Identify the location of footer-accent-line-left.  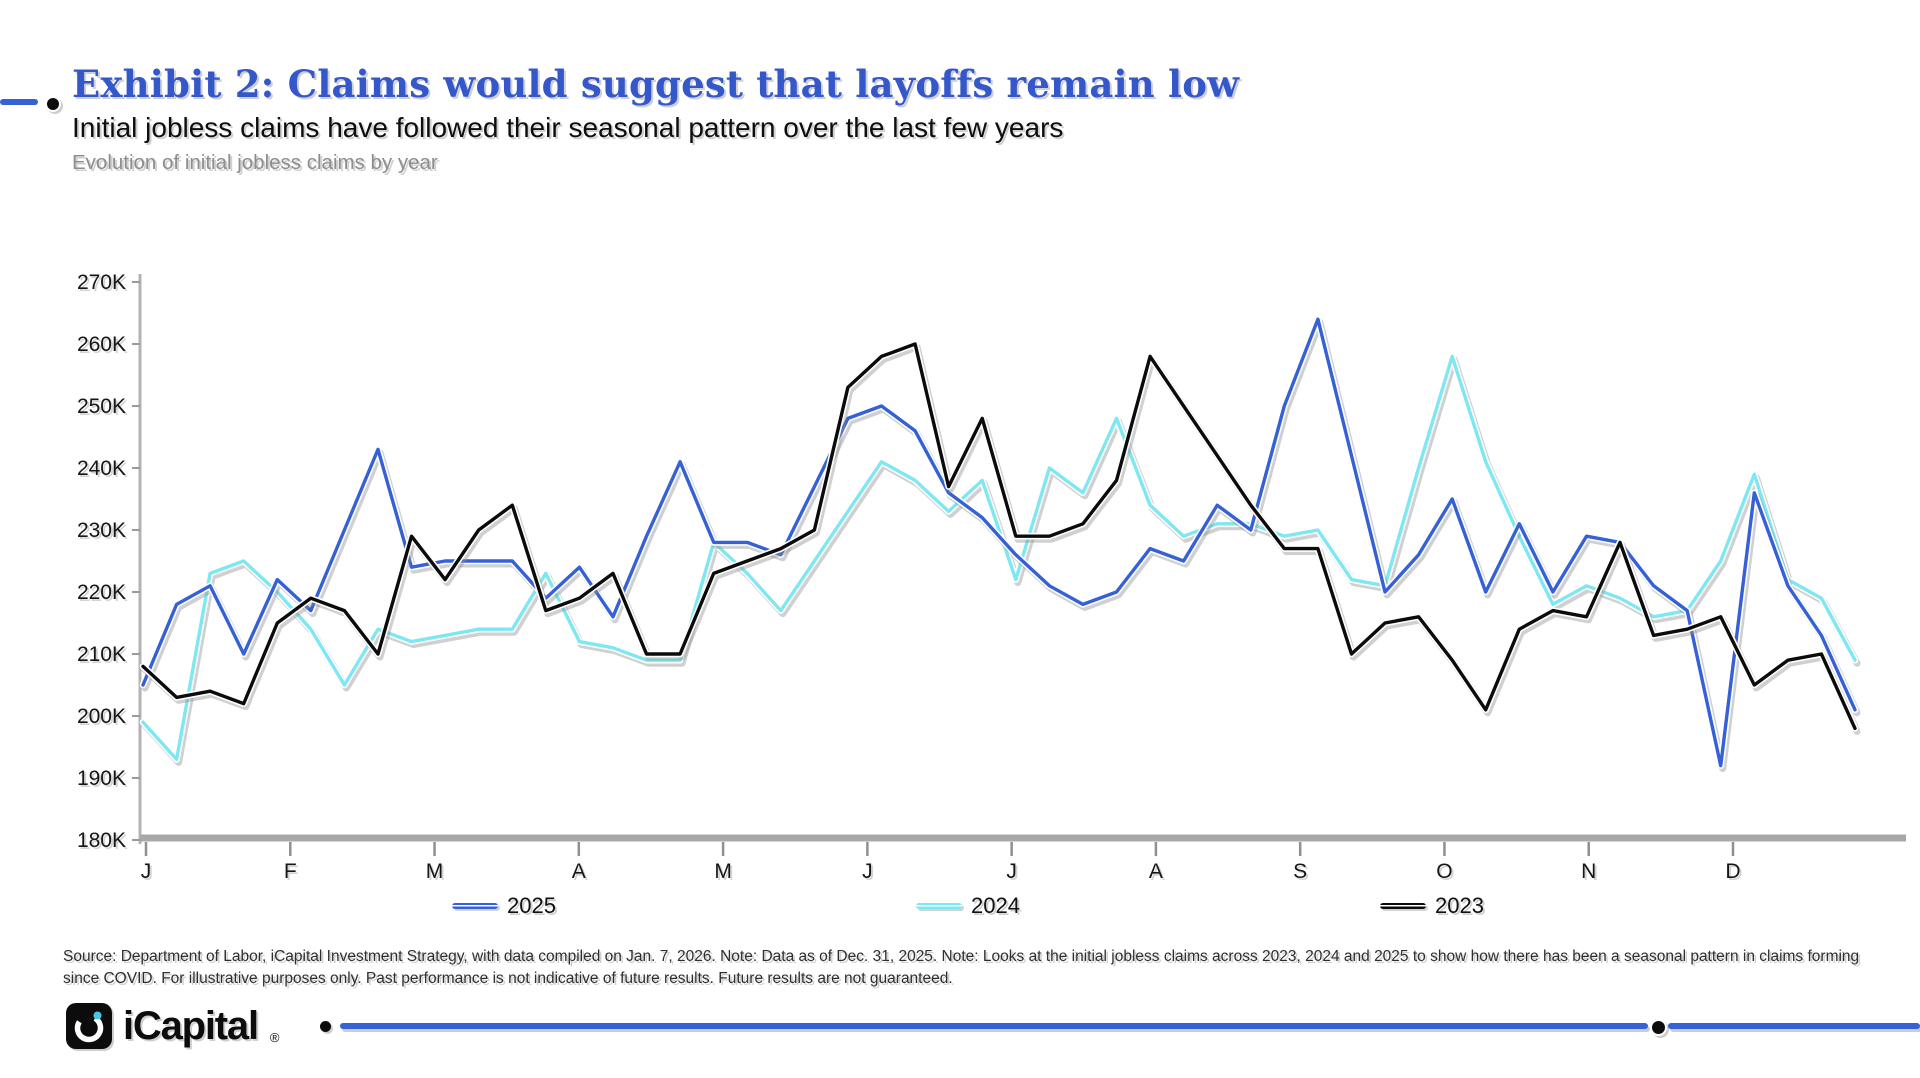
(994, 1026).